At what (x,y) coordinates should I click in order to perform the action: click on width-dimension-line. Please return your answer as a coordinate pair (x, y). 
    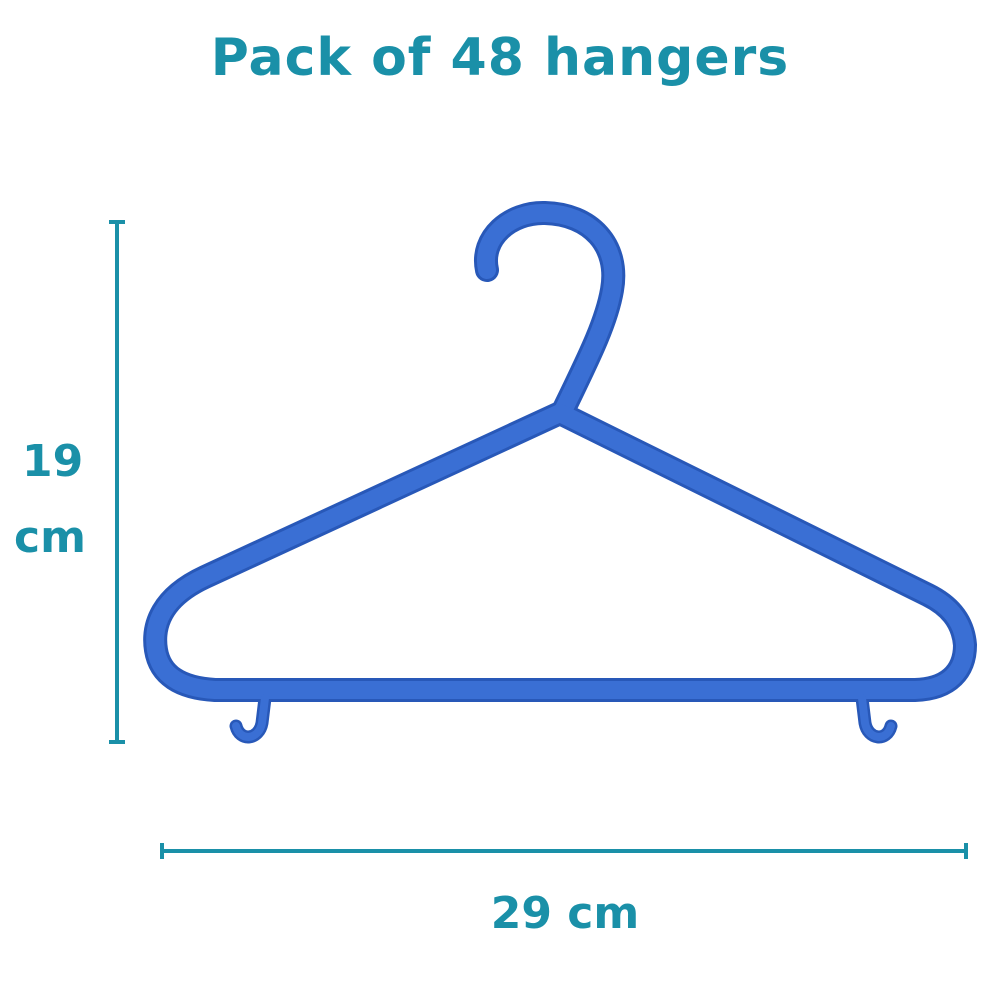
    Looking at the image, I should click on (564, 851).